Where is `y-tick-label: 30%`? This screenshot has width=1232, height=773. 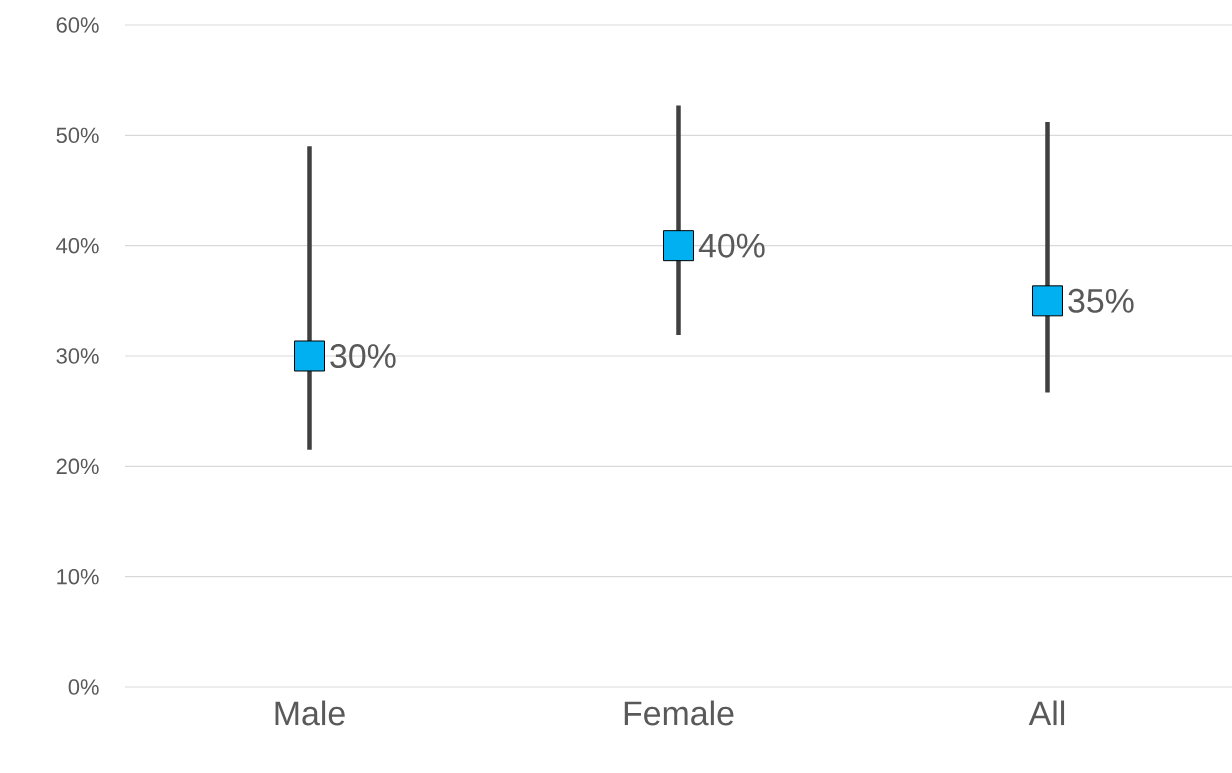
y-tick-label: 30% is located at coordinates (77, 356).